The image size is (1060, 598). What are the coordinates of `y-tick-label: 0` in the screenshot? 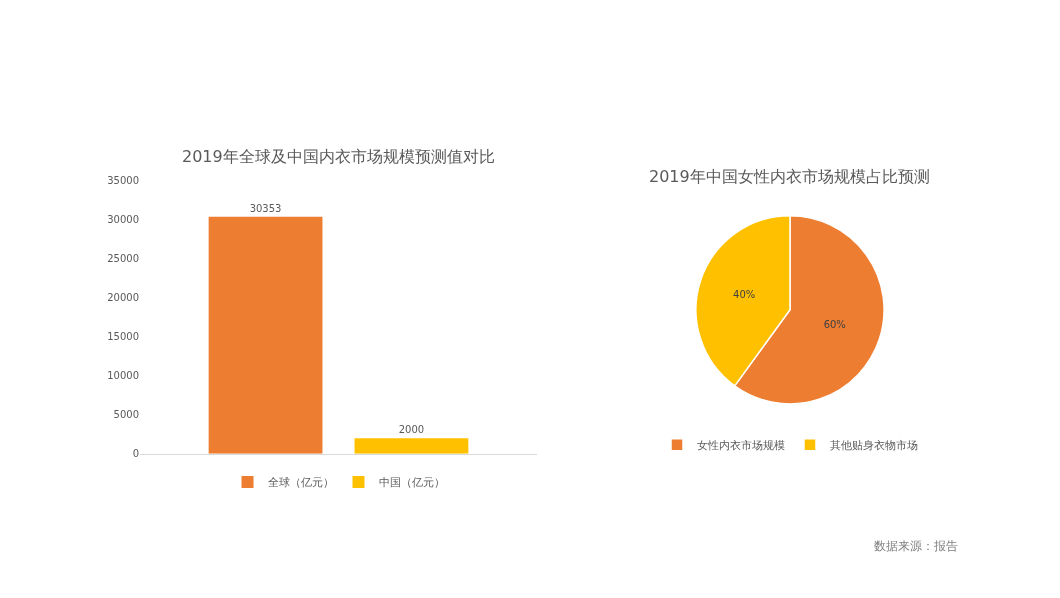 It's located at (135, 454).